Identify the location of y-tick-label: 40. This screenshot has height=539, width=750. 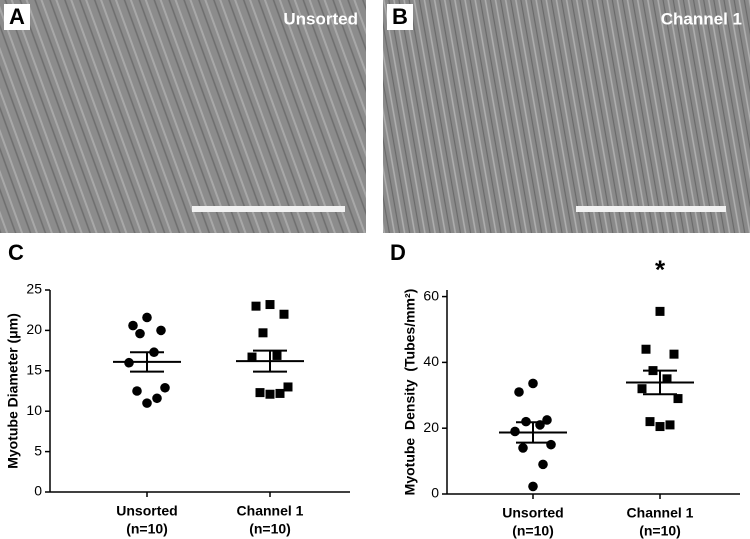
(431, 361).